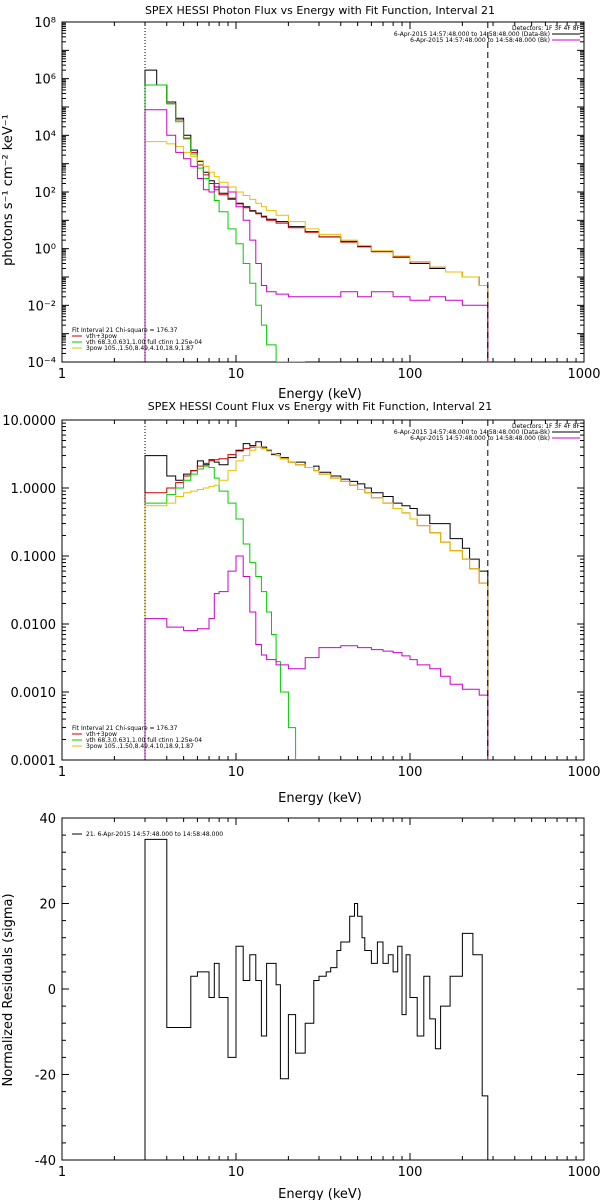 The height and width of the screenshot is (1200, 600). Describe the element at coordinates (34, 761) in the screenshot. I see `count-flux-y-tick-label: 0.0001` at that location.